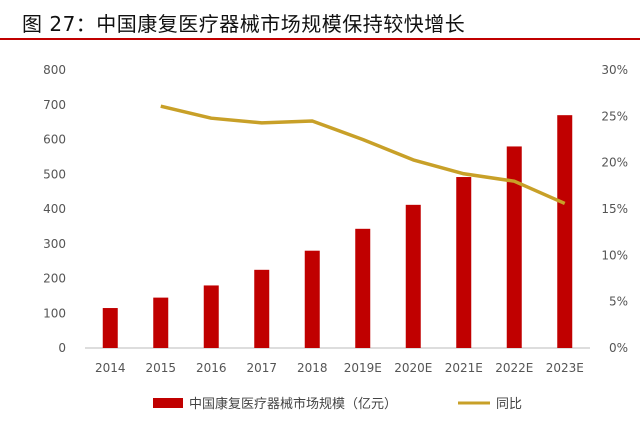  What do you see at coordinates (54, 313) in the screenshot?
I see `left-tick-label: 100` at bounding box center [54, 313].